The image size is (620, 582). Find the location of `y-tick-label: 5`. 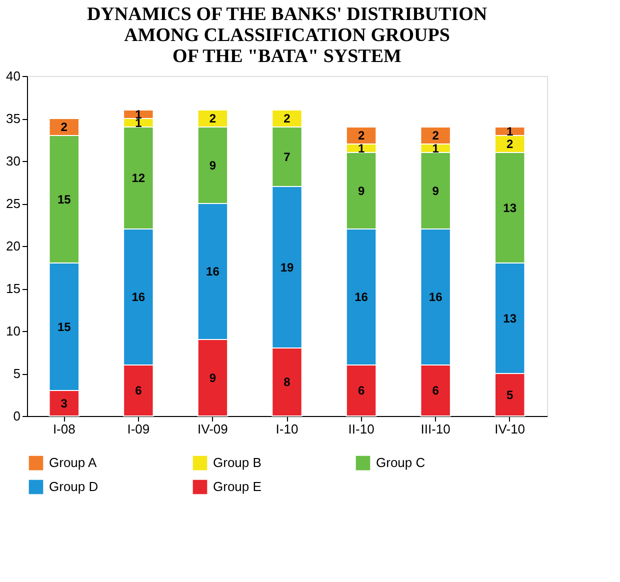

y-tick-label: 5 is located at coordinates (16, 373).